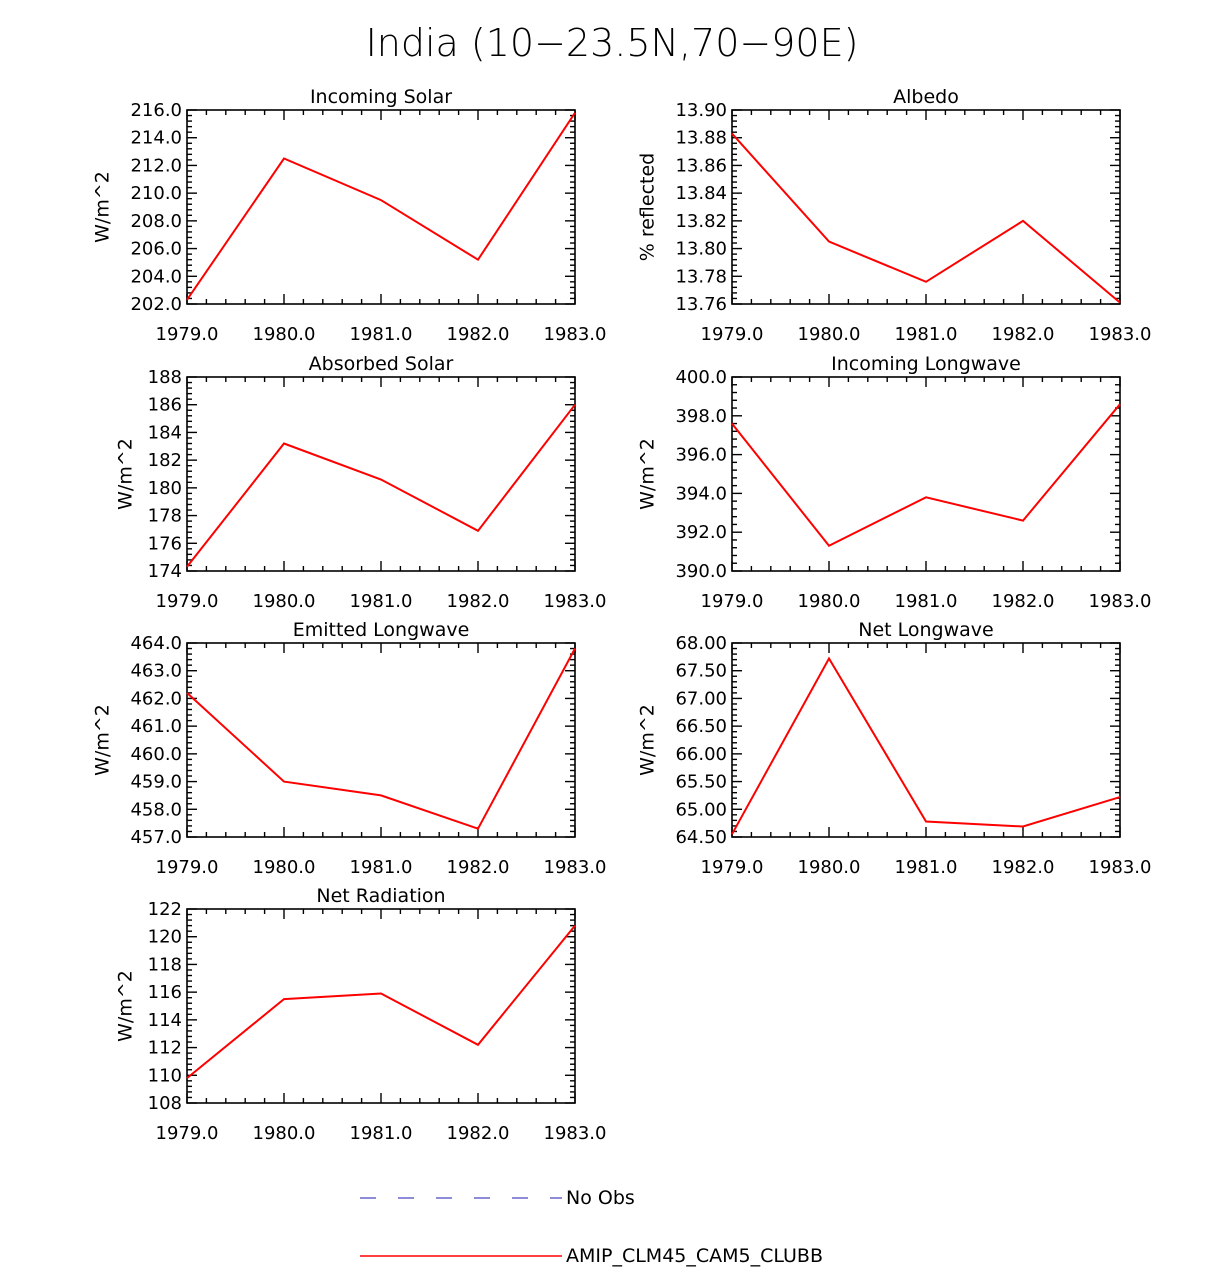  What do you see at coordinates (381, 364) in the screenshot?
I see `panel-absorbed-solar-title: Absorbed Solar` at bounding box center [381, 364].